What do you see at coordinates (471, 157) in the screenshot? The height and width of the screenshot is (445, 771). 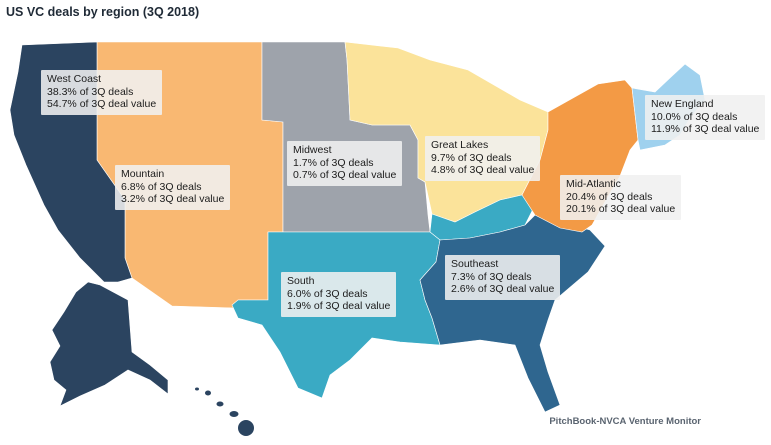 I see `deals-share: 9.7% of 3Q deals` at bounding box center [471, 157].